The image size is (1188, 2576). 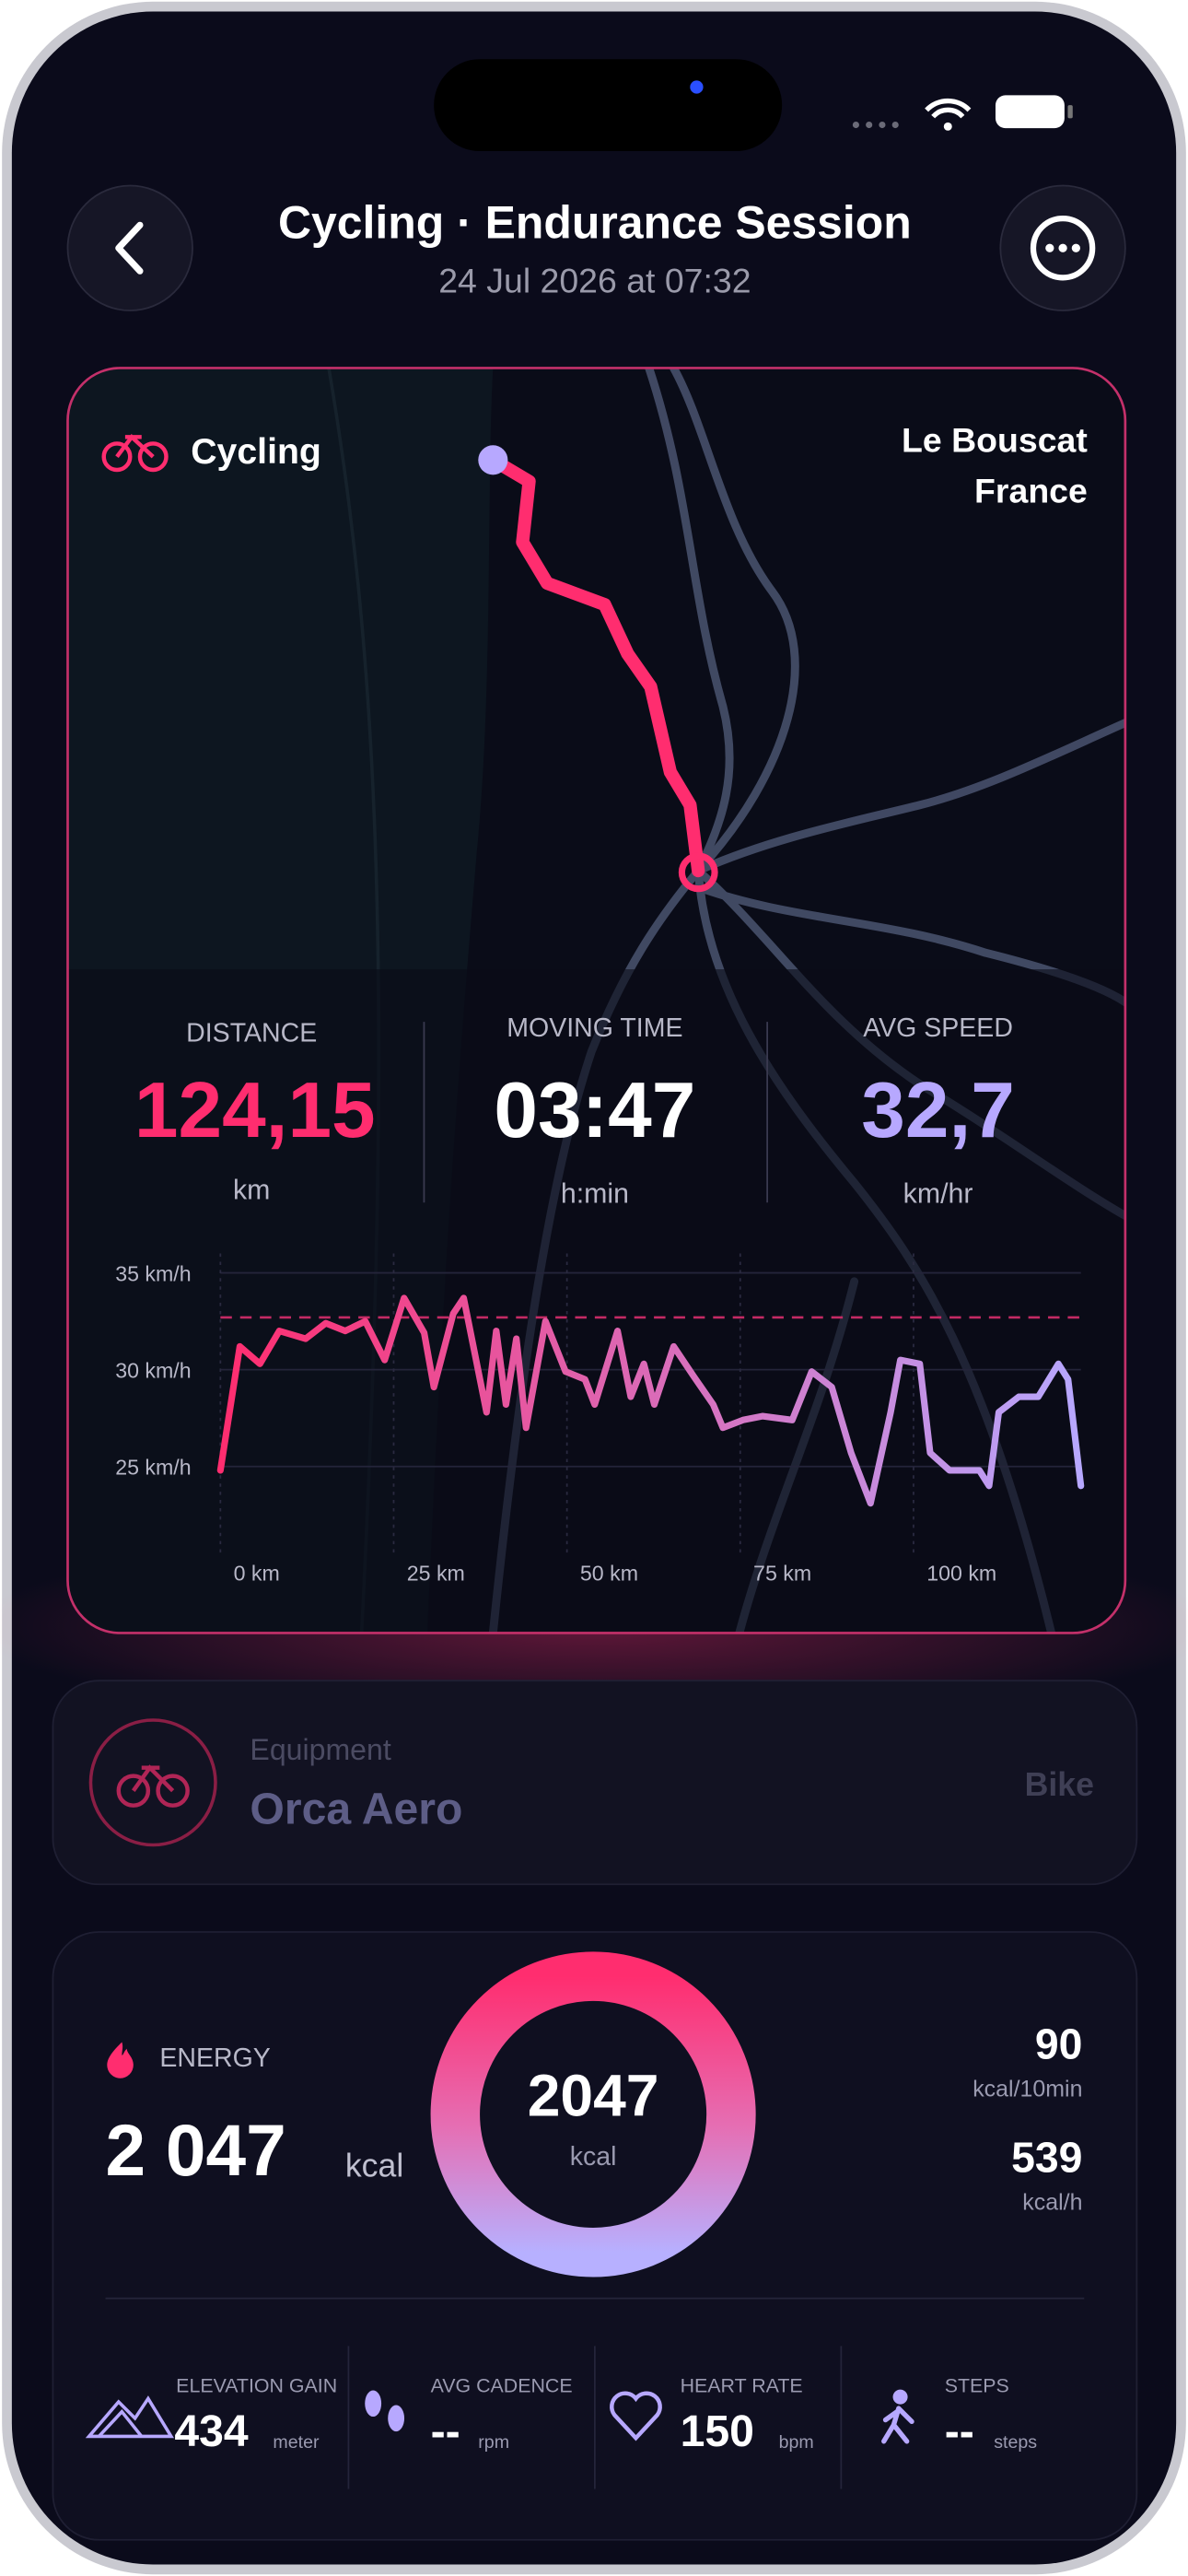 I want to click on header-title: Cycling · Endurance Session, so click(x=595, y=223).